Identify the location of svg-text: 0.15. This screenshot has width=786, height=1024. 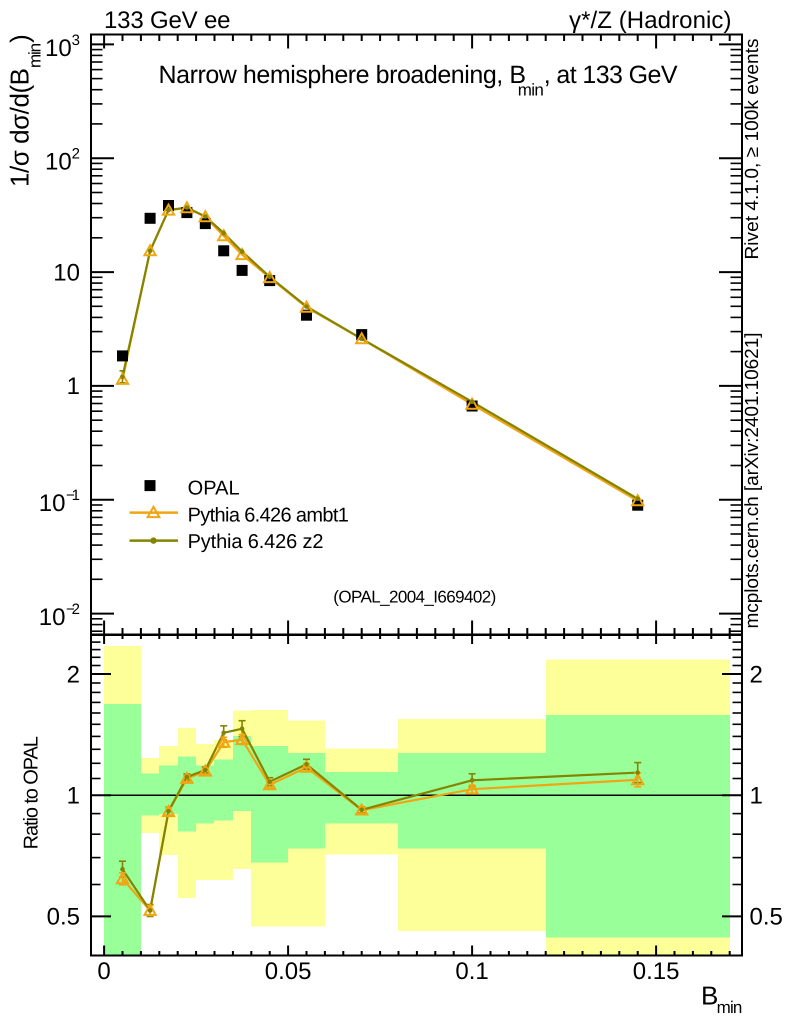
(656, 971).